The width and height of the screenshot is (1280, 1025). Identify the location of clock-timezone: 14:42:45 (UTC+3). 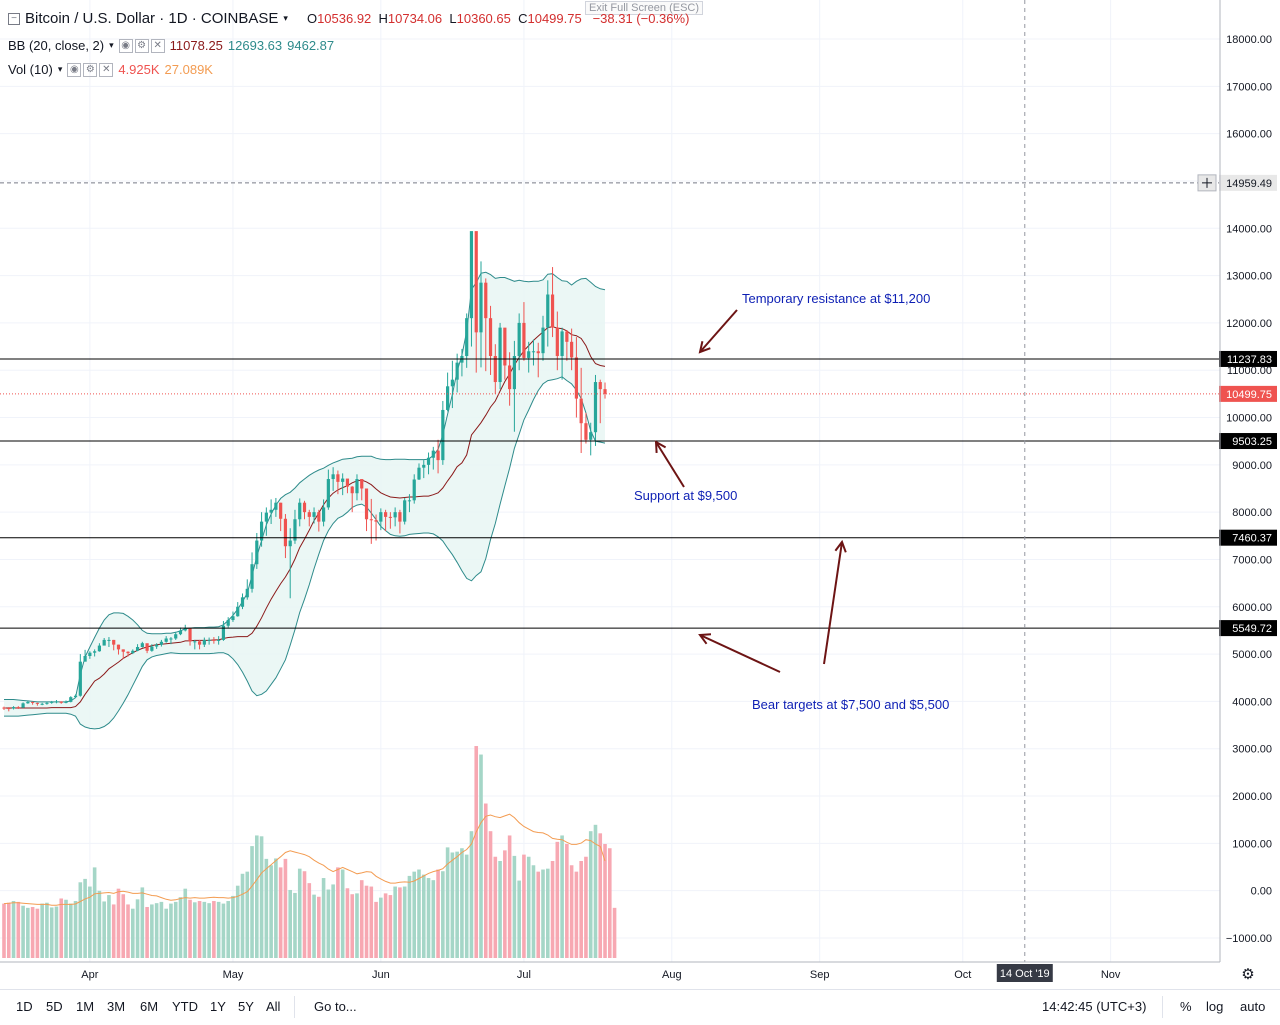
(1094, 1006).